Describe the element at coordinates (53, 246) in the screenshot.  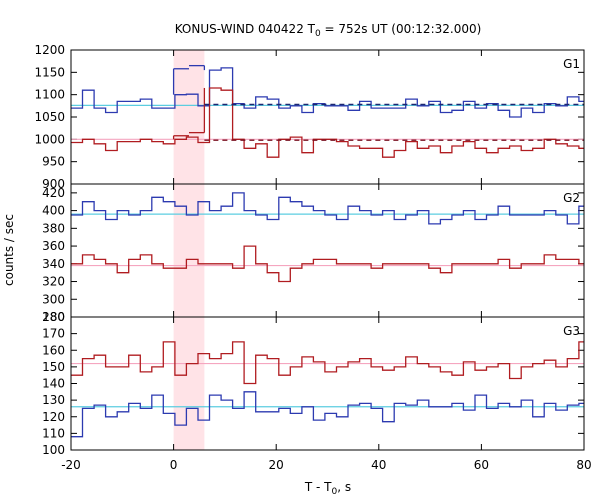
I see `y-tick-label: 360` at that location.